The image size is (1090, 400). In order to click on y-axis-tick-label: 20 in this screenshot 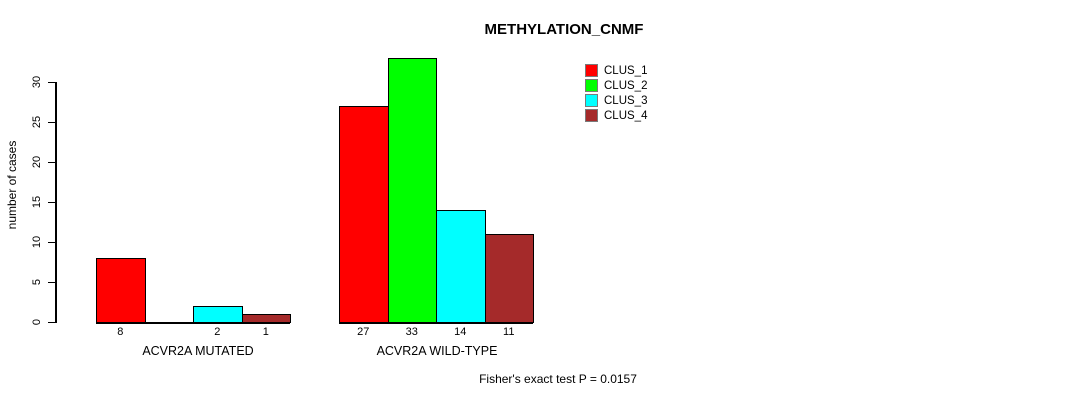, I will do `click(37, 162)`.